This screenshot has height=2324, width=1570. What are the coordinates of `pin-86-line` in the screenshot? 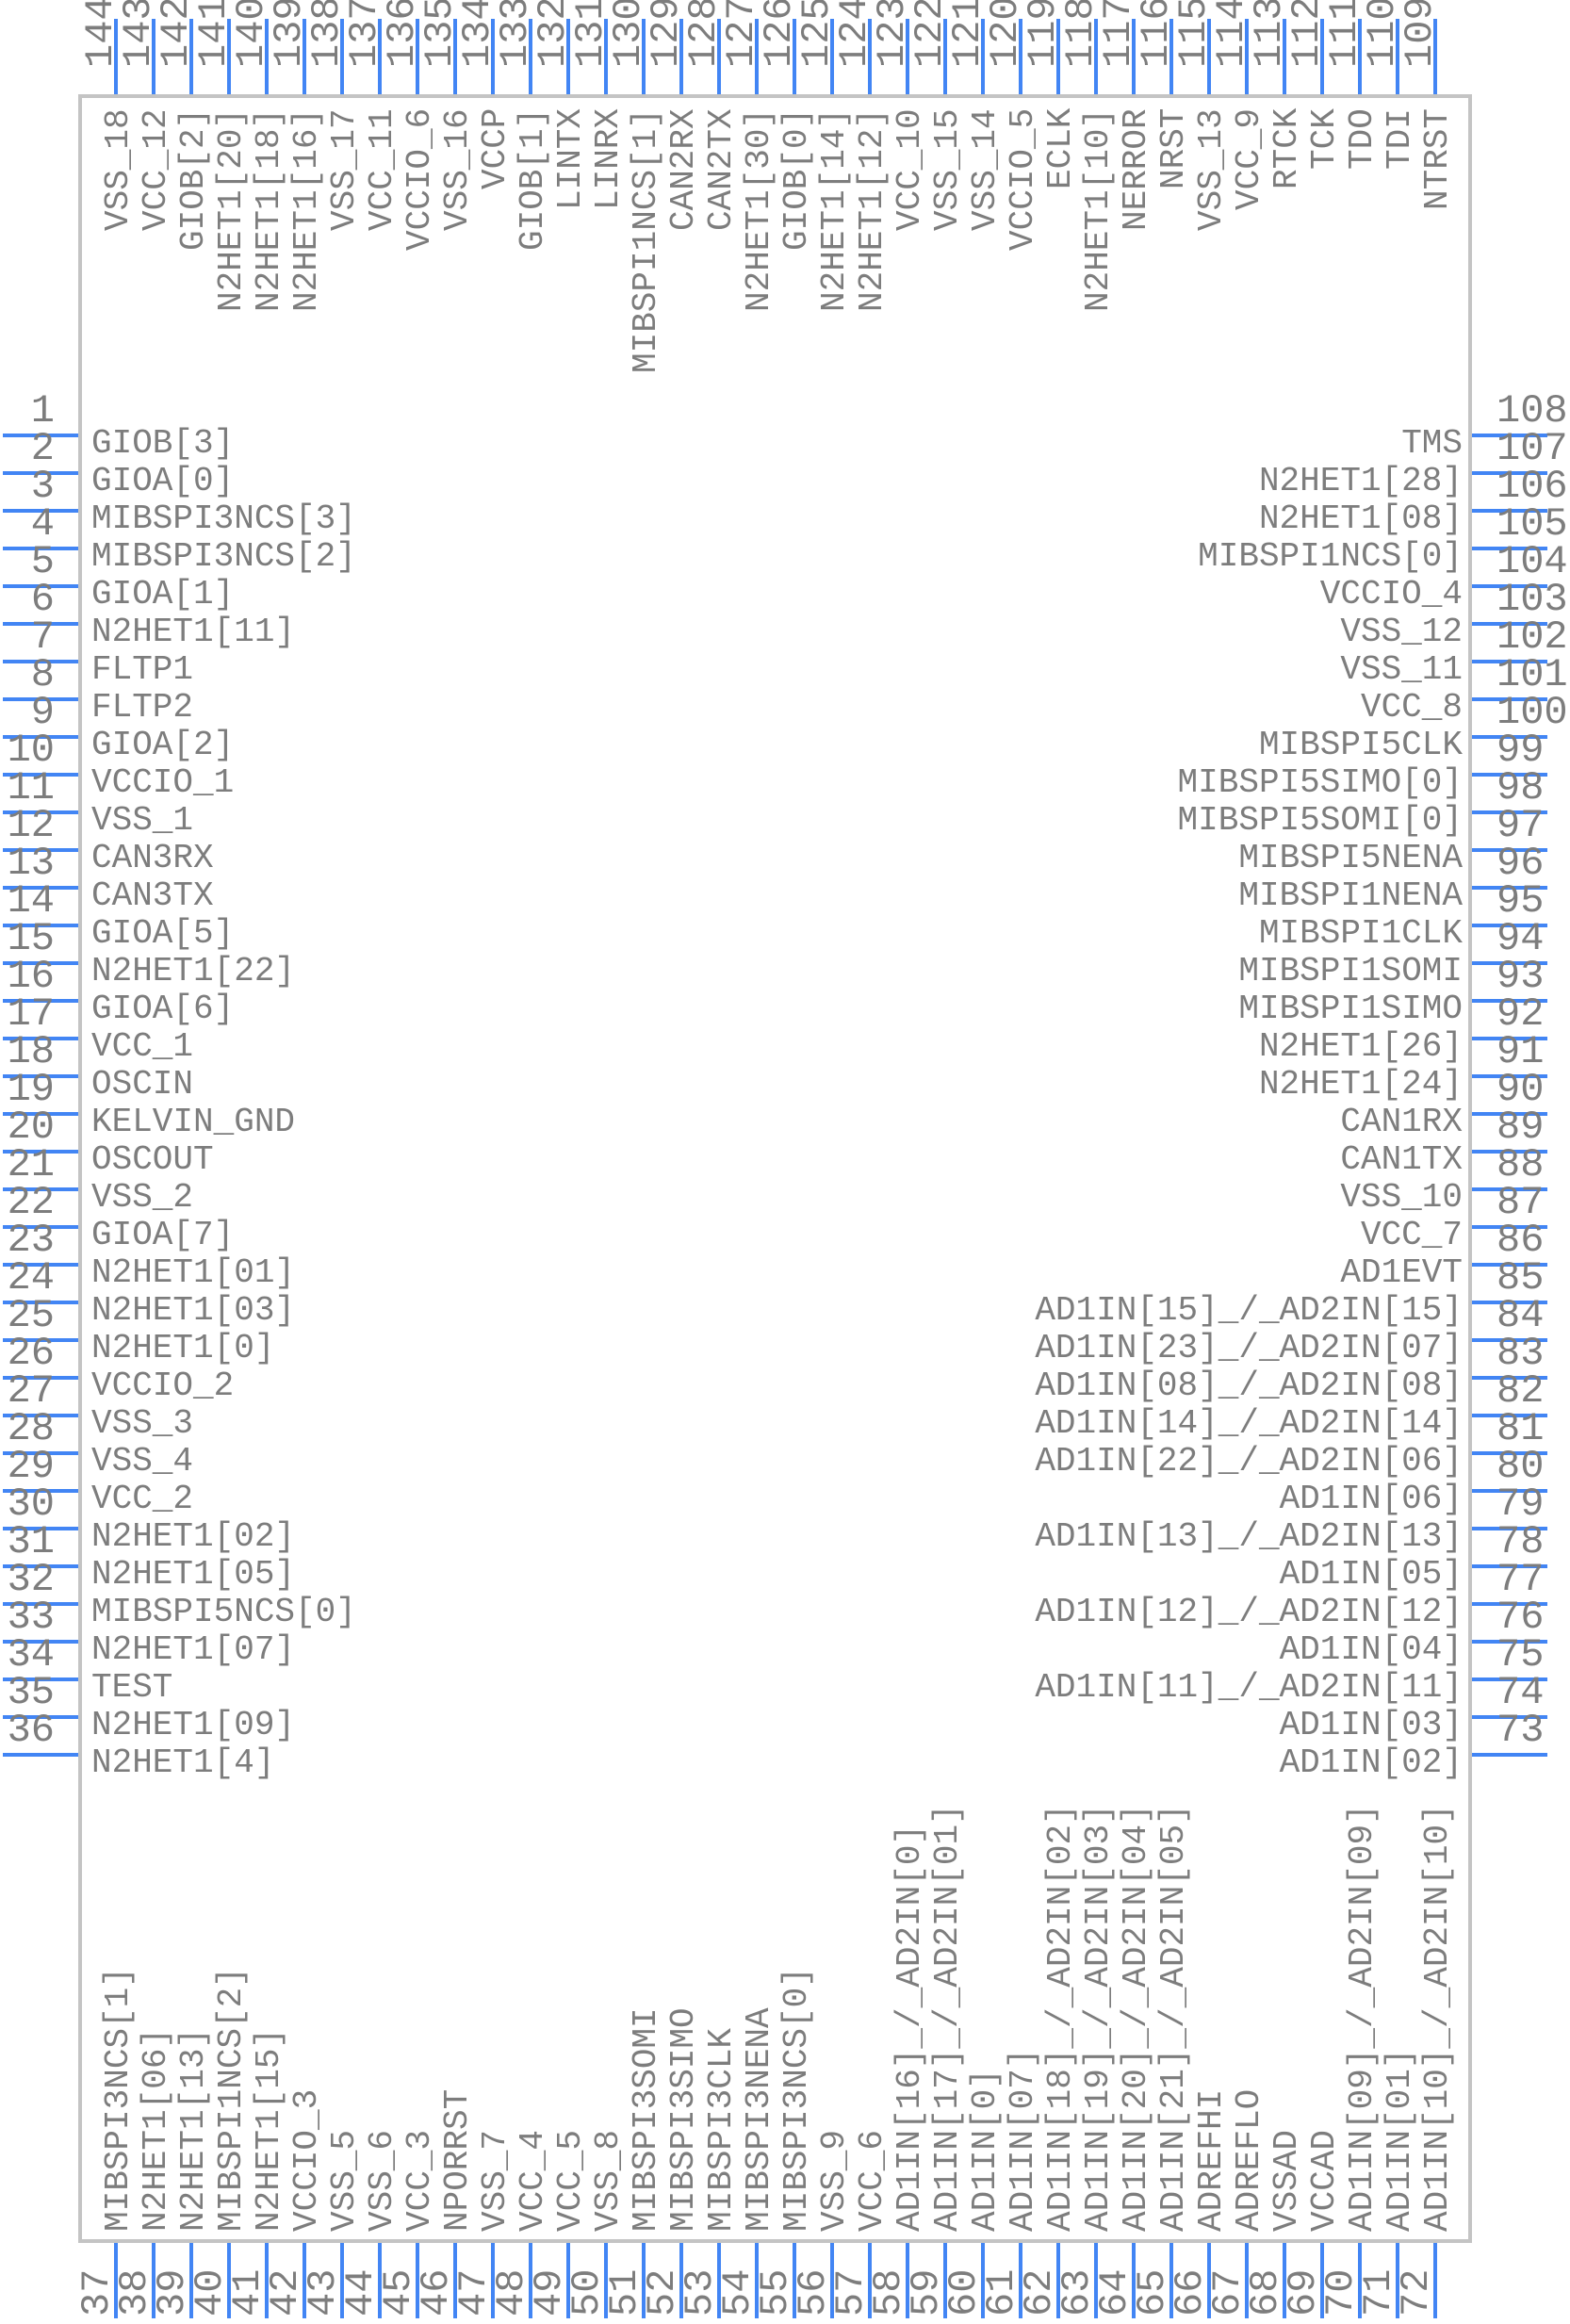 It's located at (1509, 1265).